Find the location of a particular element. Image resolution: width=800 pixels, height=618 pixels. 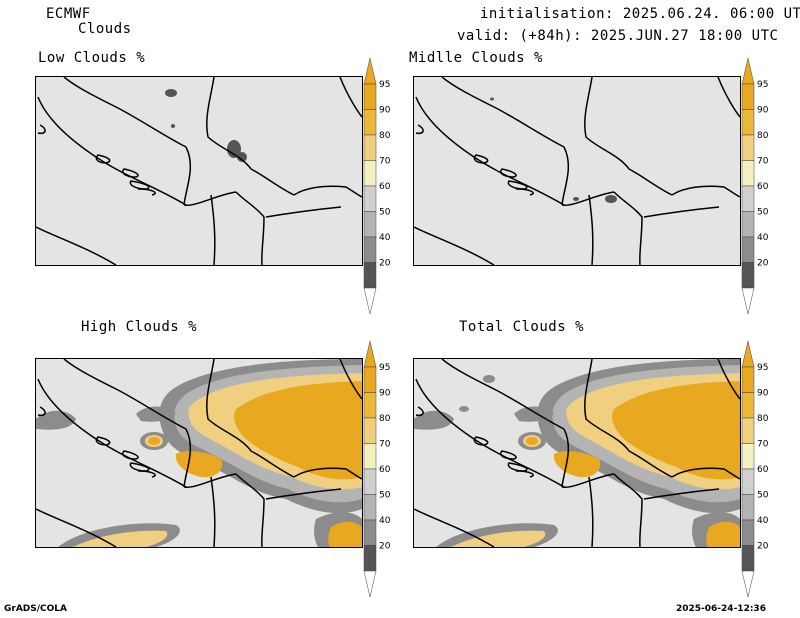

initialisation-time: initialisation: 2025.06.24. 06:00 UTC is located at coordinates (640, 14).